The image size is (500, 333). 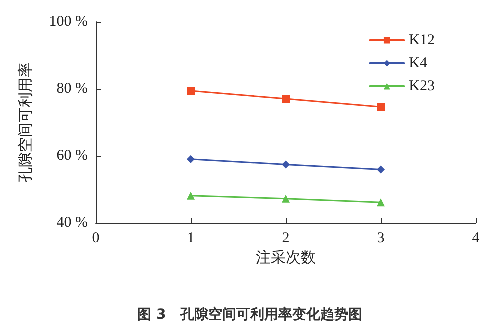 What do you see at coordinates (191, 238) in the screenshot?
I see `x-tick-label: 1` at bounding box center [191, 238].